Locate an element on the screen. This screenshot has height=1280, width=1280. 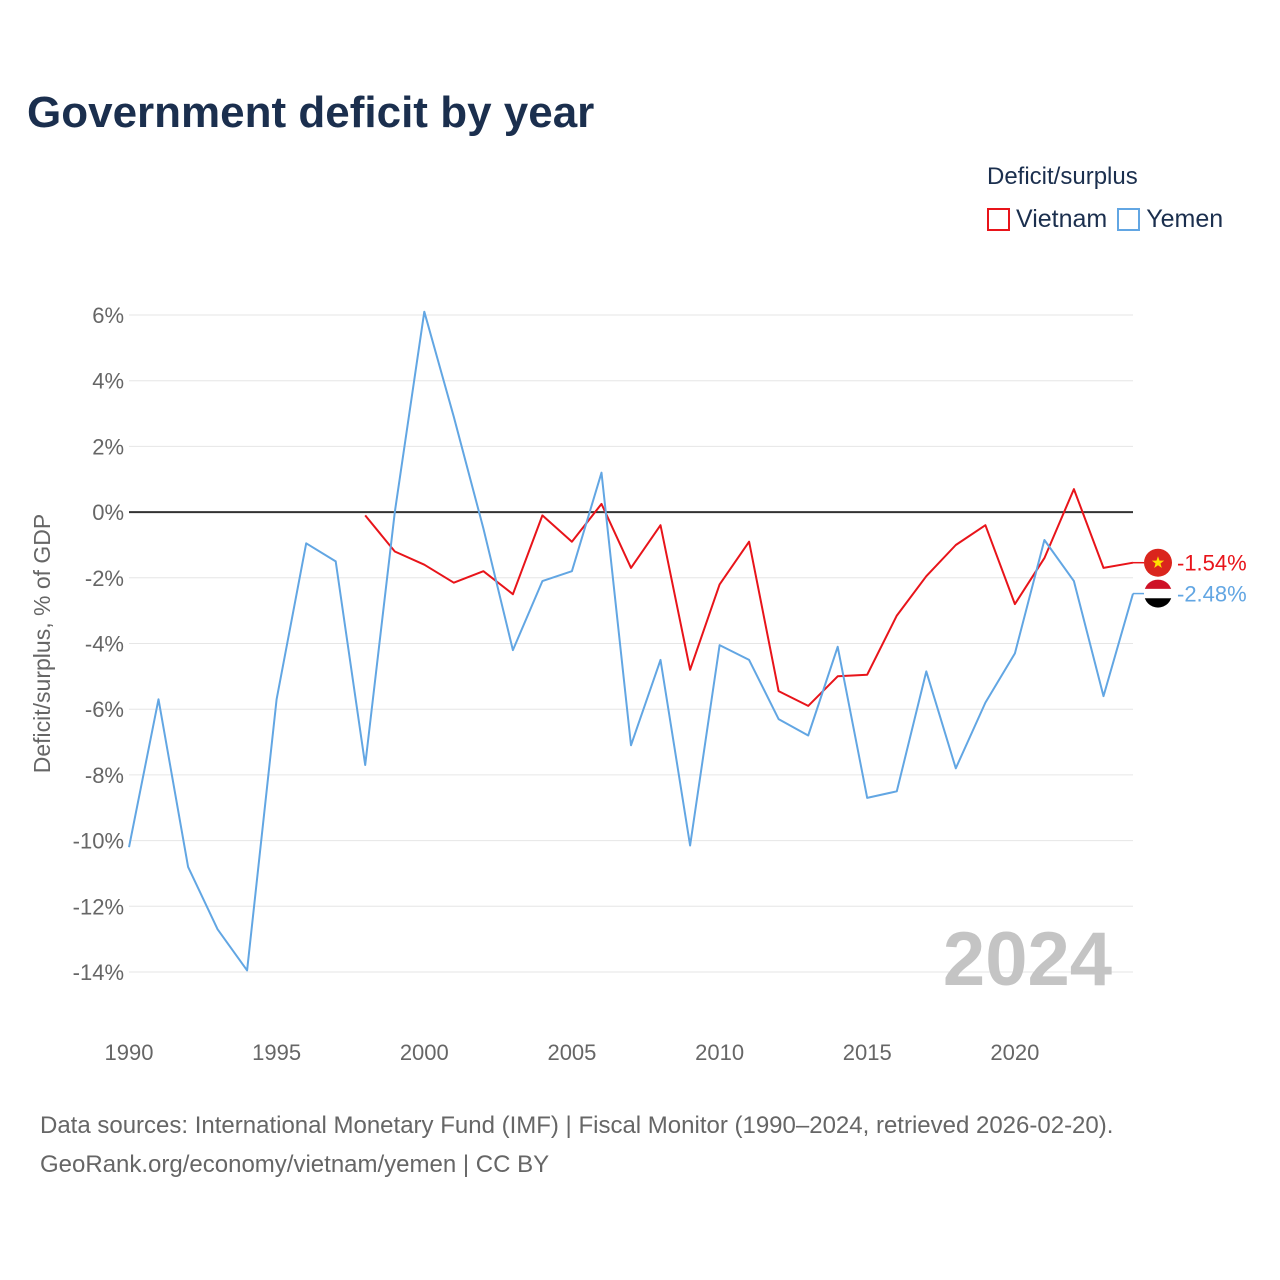
vietnam-flag-star is located at coordinates (1158, 562).